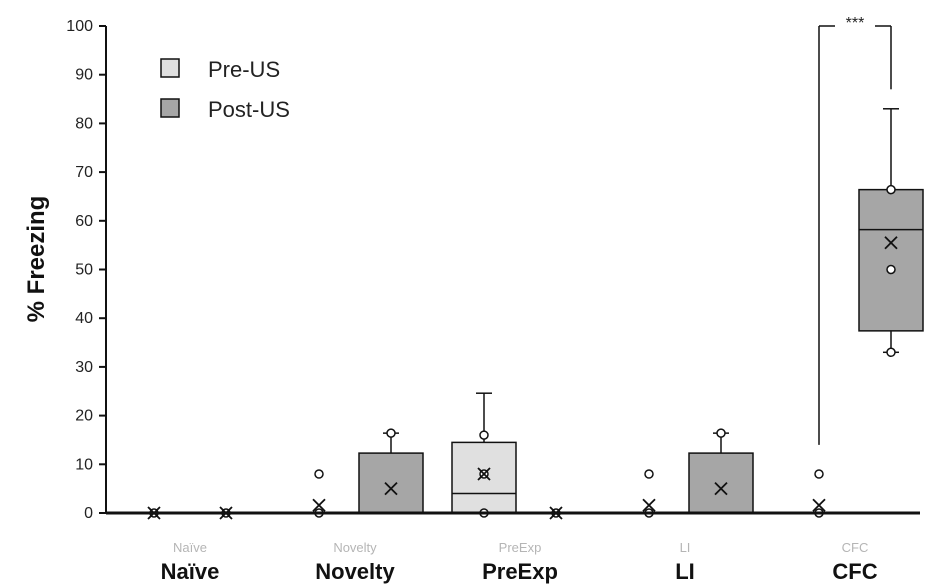 Image resolution: width=926 pixels, height=587 pixels. I want to click on y-tick-label: 10, so click(84, 464).